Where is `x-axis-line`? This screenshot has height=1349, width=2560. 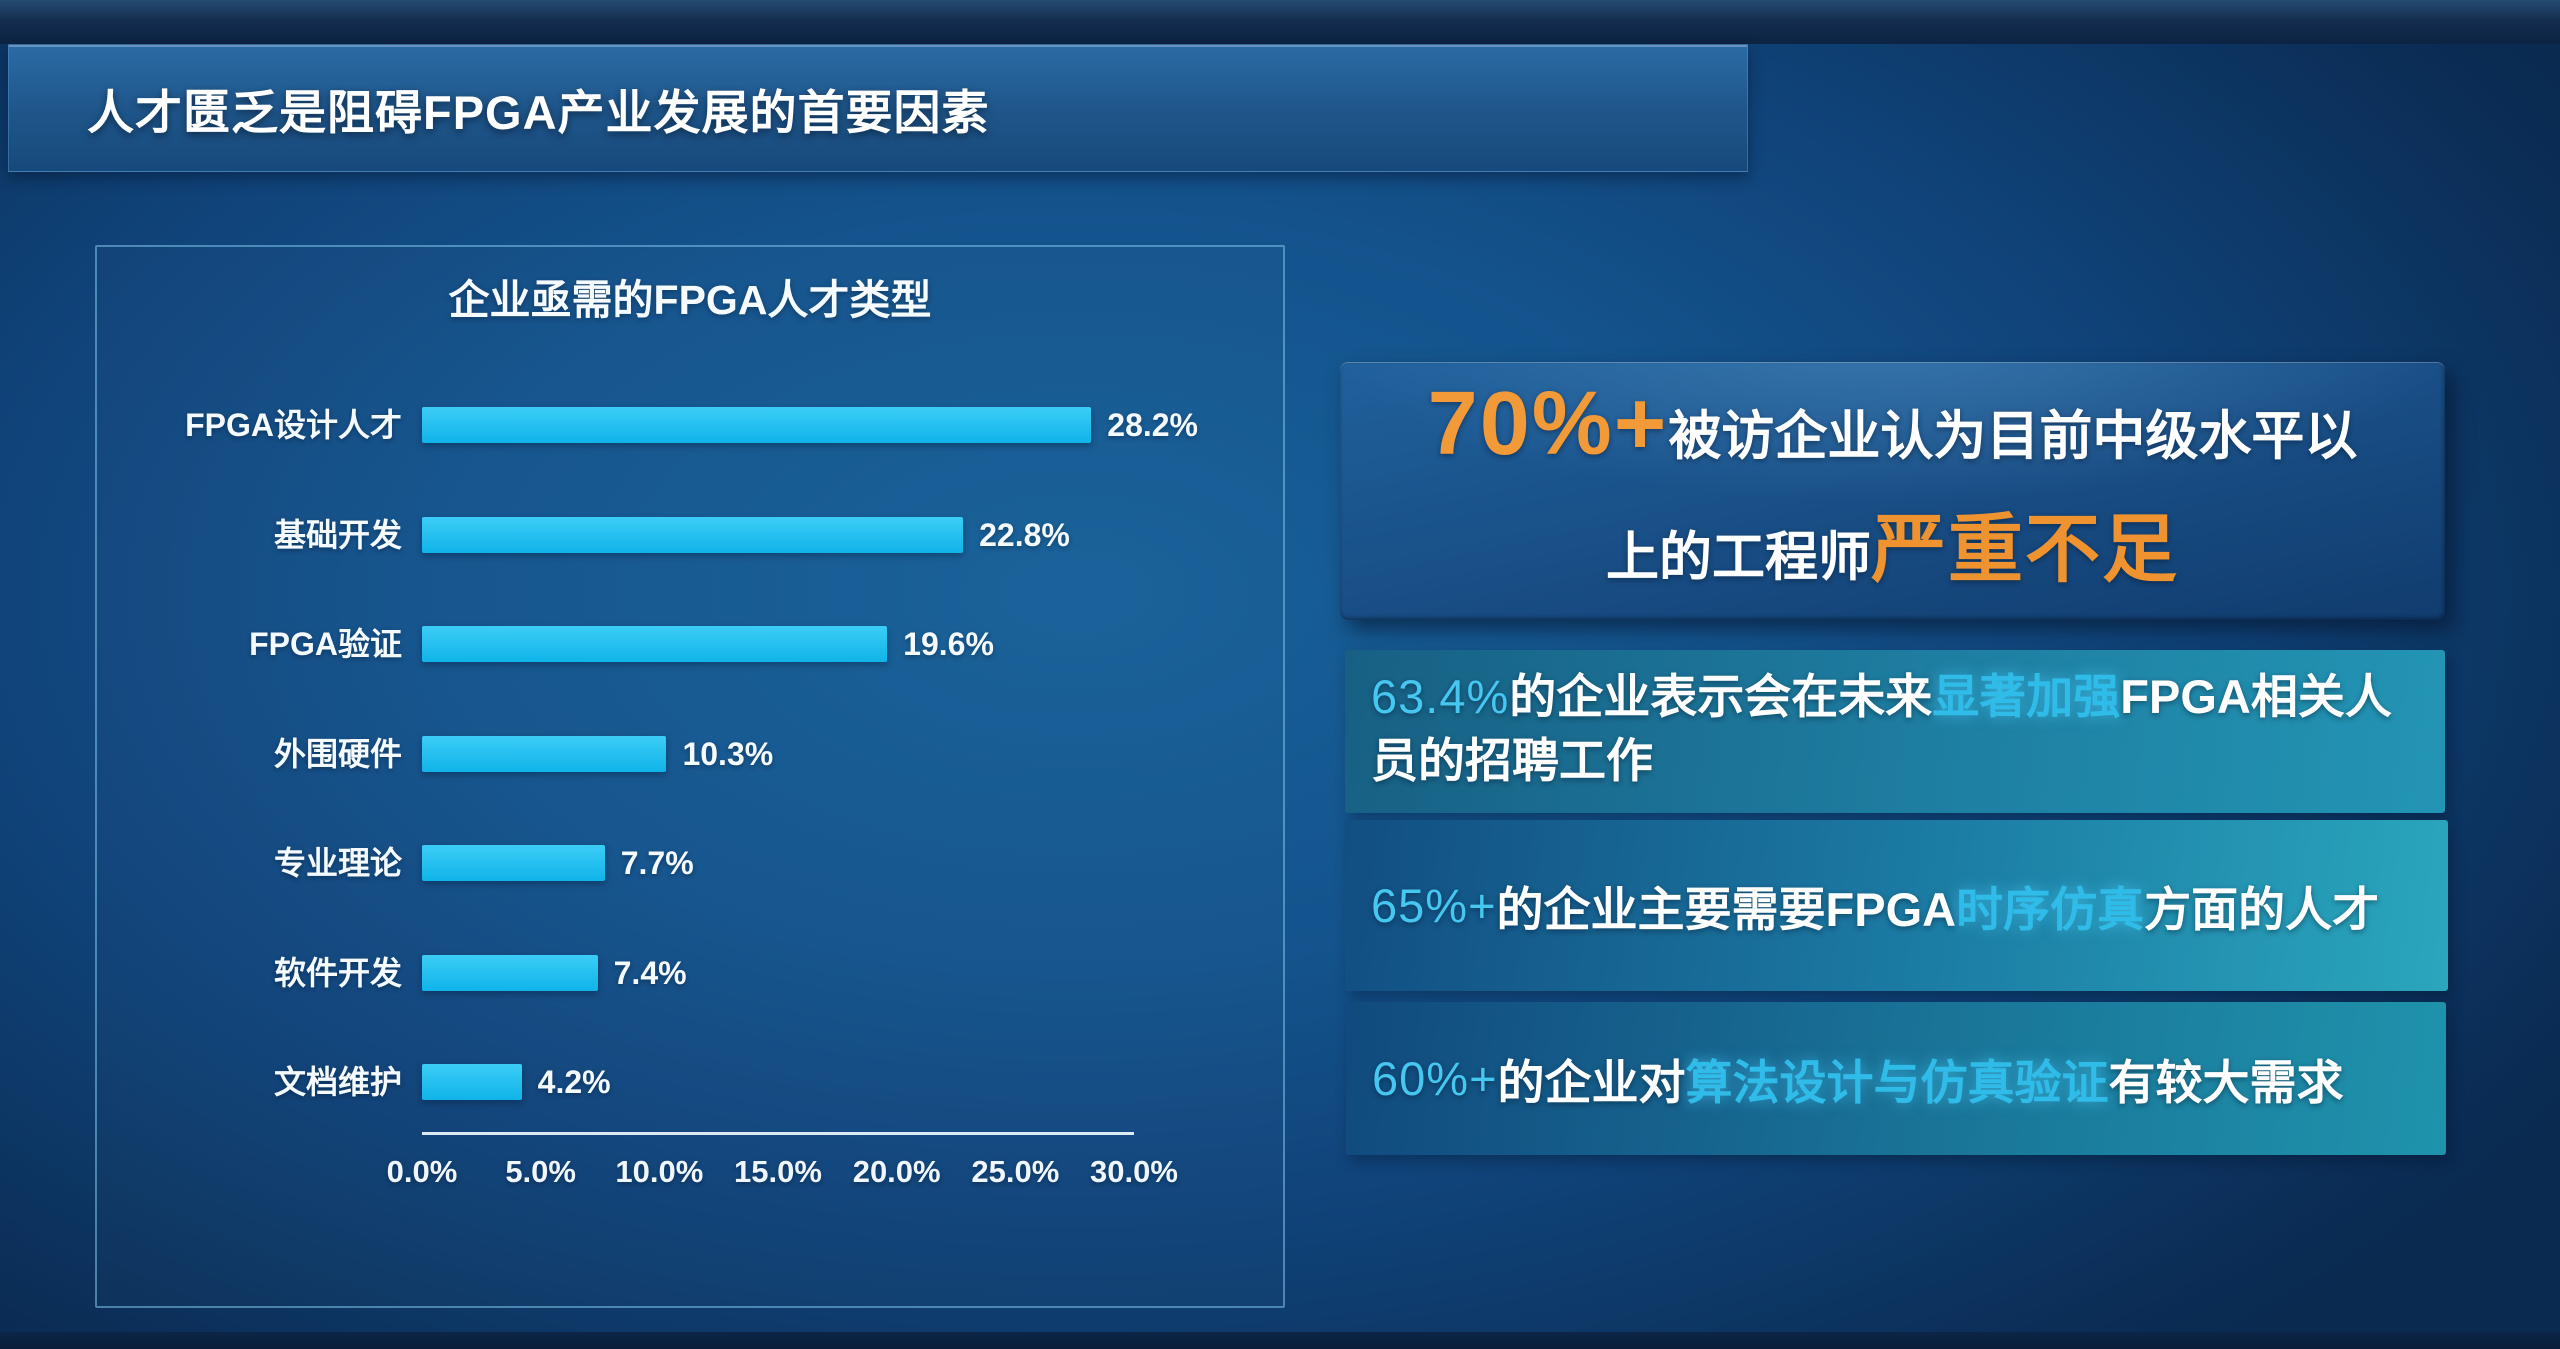
x-axis-line is located at coordinates (778, 1133).